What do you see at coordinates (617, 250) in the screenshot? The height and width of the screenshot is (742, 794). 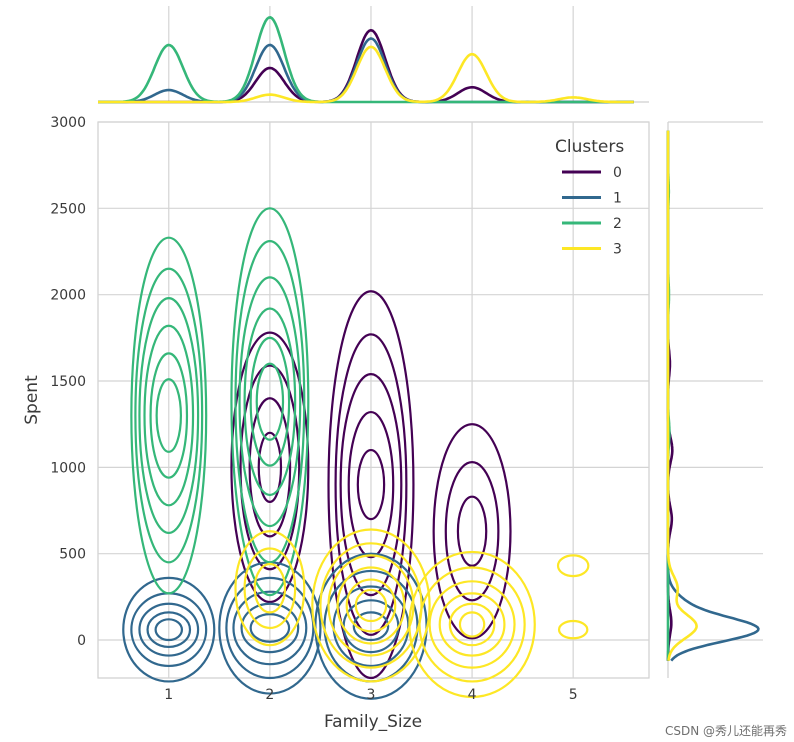 I see `legend-label-cluster-3: 3` at bounding box center [617, 250].